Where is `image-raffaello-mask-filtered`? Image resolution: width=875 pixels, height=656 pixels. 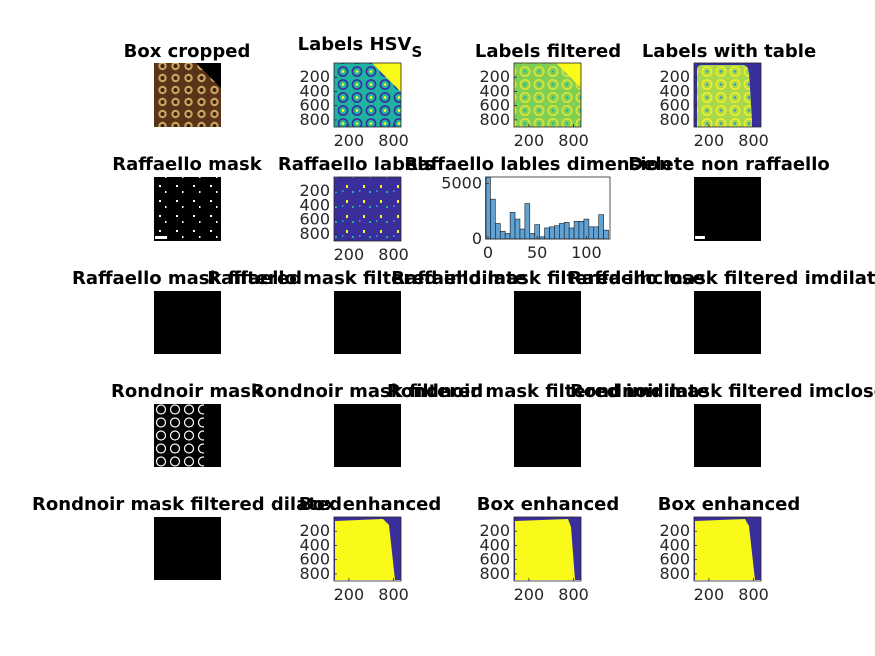 image-raffaello-mask-filtered is located at coordinates (187, 322).